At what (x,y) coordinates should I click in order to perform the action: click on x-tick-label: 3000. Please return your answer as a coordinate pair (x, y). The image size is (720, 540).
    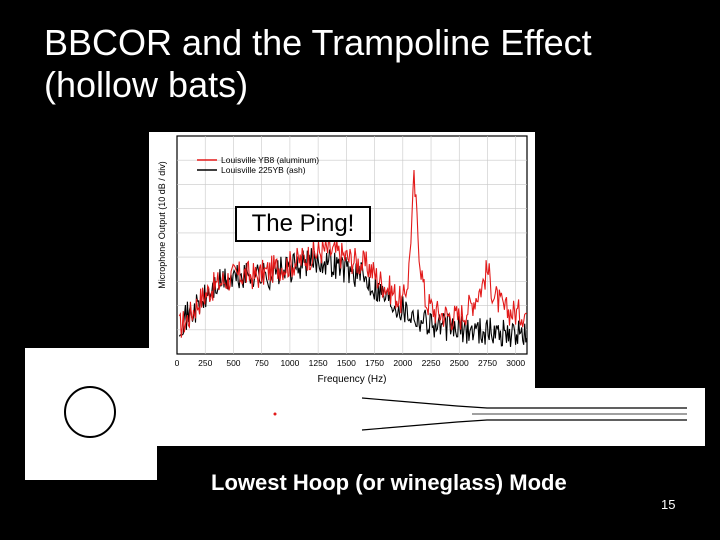
    Looking at the image, I should click on (515, 363).